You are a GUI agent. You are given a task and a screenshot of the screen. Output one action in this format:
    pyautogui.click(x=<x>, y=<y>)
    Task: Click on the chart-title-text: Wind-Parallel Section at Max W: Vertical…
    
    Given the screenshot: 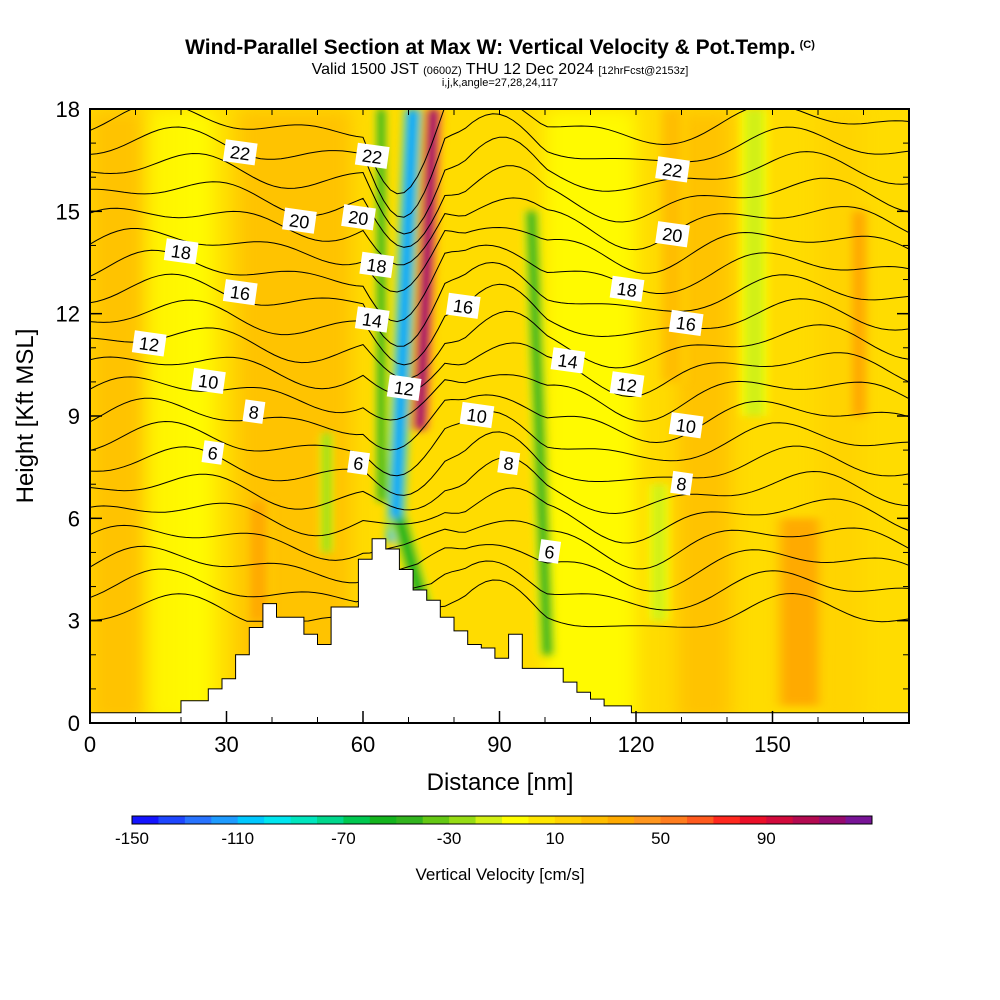 What is the action you would take?
    pyautogui.click(x=490, y=47)
    